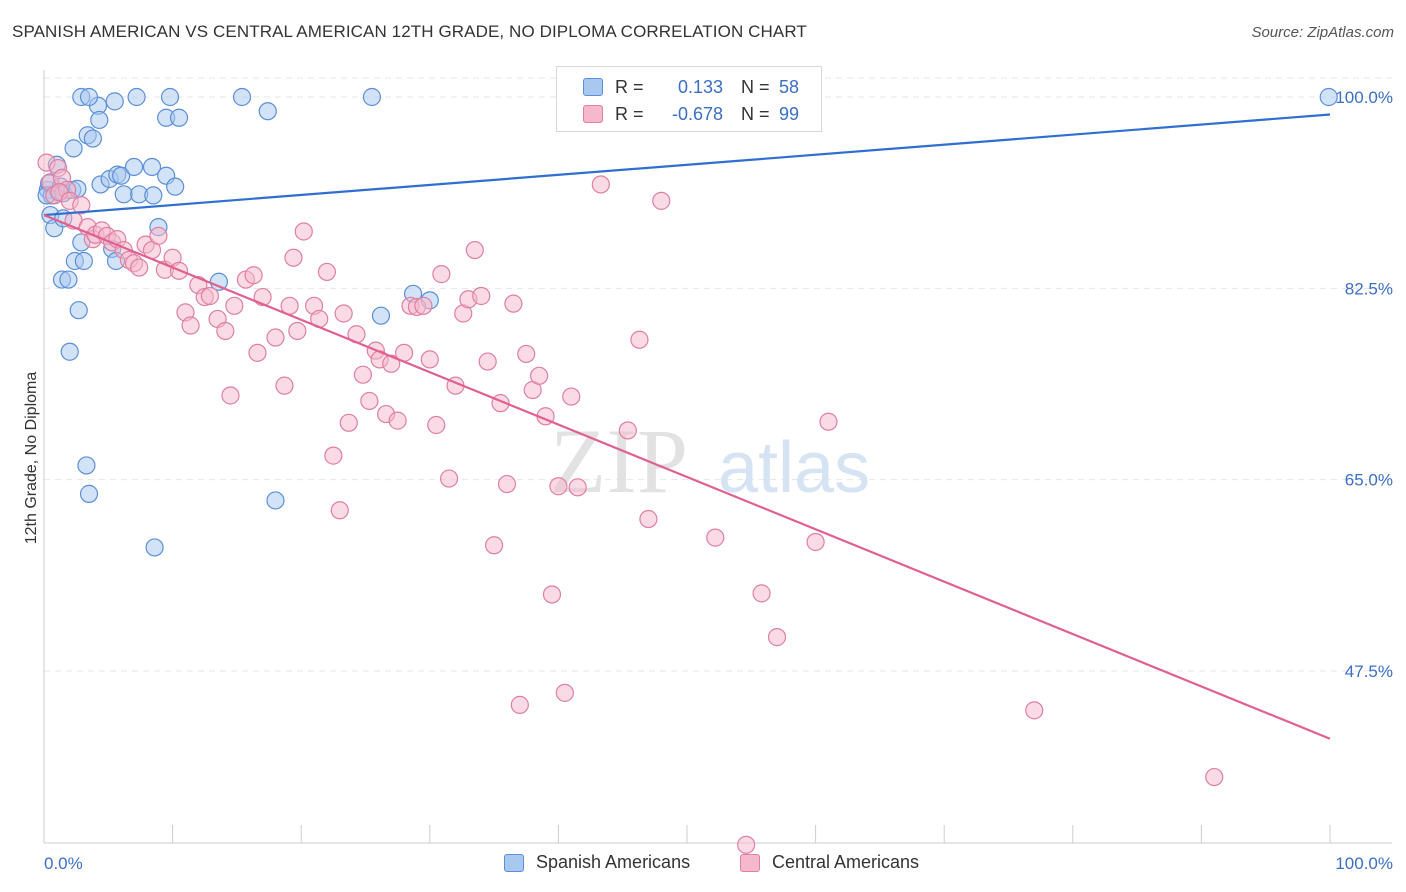 The width and height of the screenshot is (1406, 892). What do you see at coordinates (755, 86) in the screenshot?
I see `legend-n-label: N =` at bounding box center [755, 86].